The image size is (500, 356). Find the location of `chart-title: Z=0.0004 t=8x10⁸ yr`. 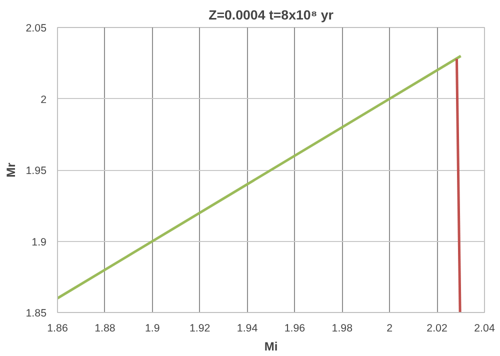

chart-title: Z=0.0004 t=8x10⁸ yr is located at coordinates (271, 15).